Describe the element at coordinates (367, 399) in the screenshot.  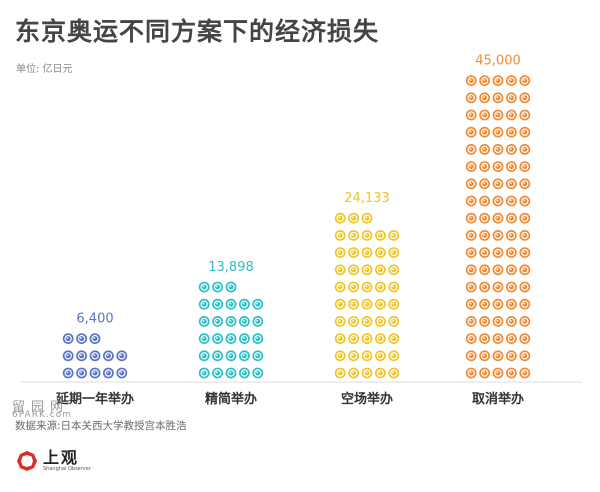
I see `category-label: 空场举办` at that location.